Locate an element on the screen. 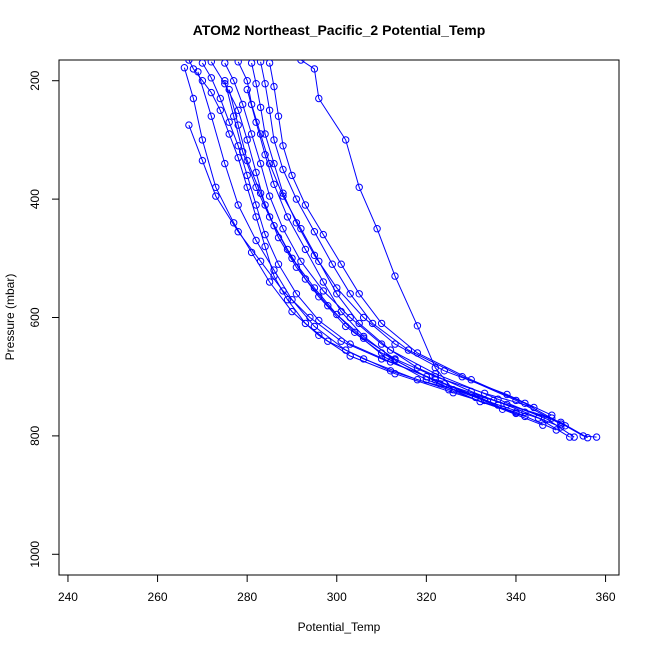  profile-line is located at coordinates (377, 225).